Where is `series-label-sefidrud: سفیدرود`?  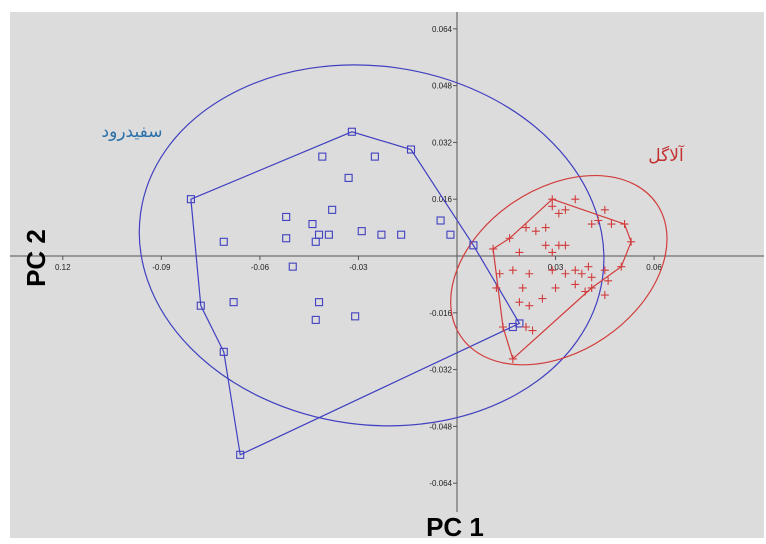
series-label-sefidrud: سفیدرود is located at coordinates (132, 132).